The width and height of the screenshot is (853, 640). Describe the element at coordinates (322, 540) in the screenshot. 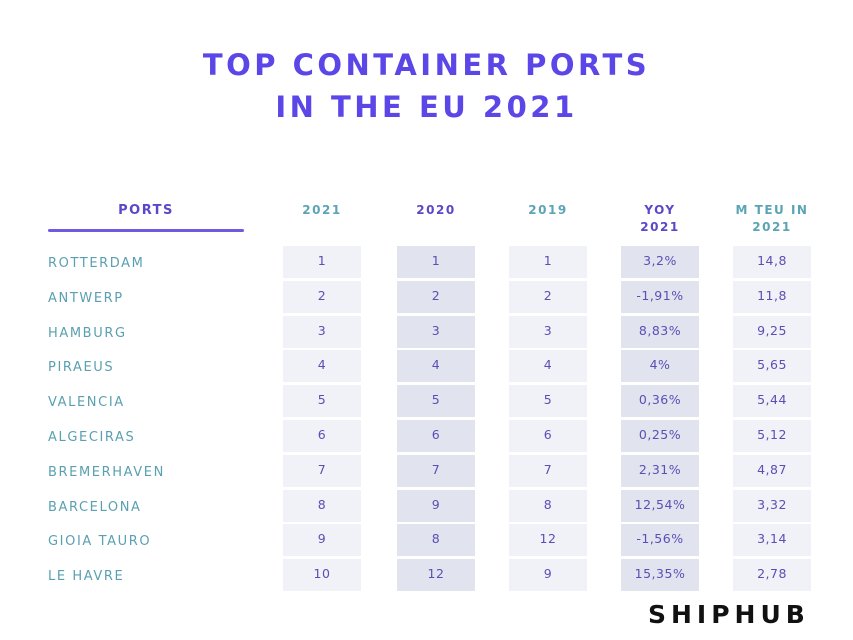

I see `cell-rank-2021: 9` at that location.